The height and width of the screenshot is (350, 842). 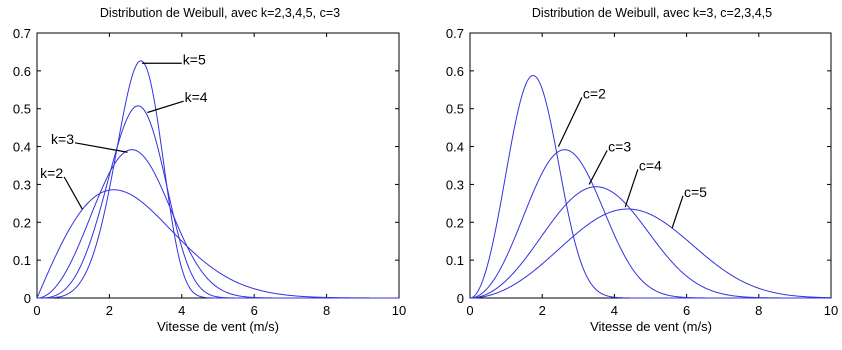 What do you see at coordinates (73, 193) in the screenshot?
I see `annotation-leader-k=2` at bounding box center [73, 193].